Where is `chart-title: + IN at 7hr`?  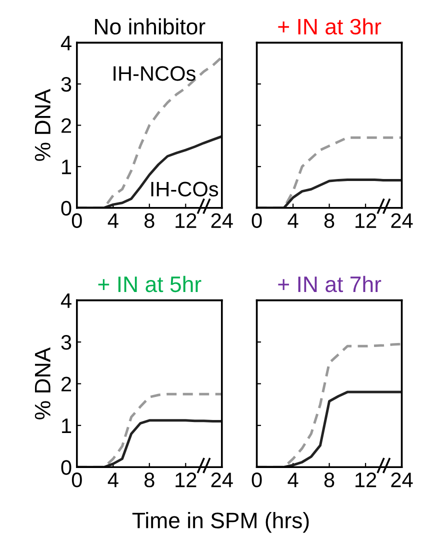
chart-title: + IN at 7hr is located at coordinates (330, 284).